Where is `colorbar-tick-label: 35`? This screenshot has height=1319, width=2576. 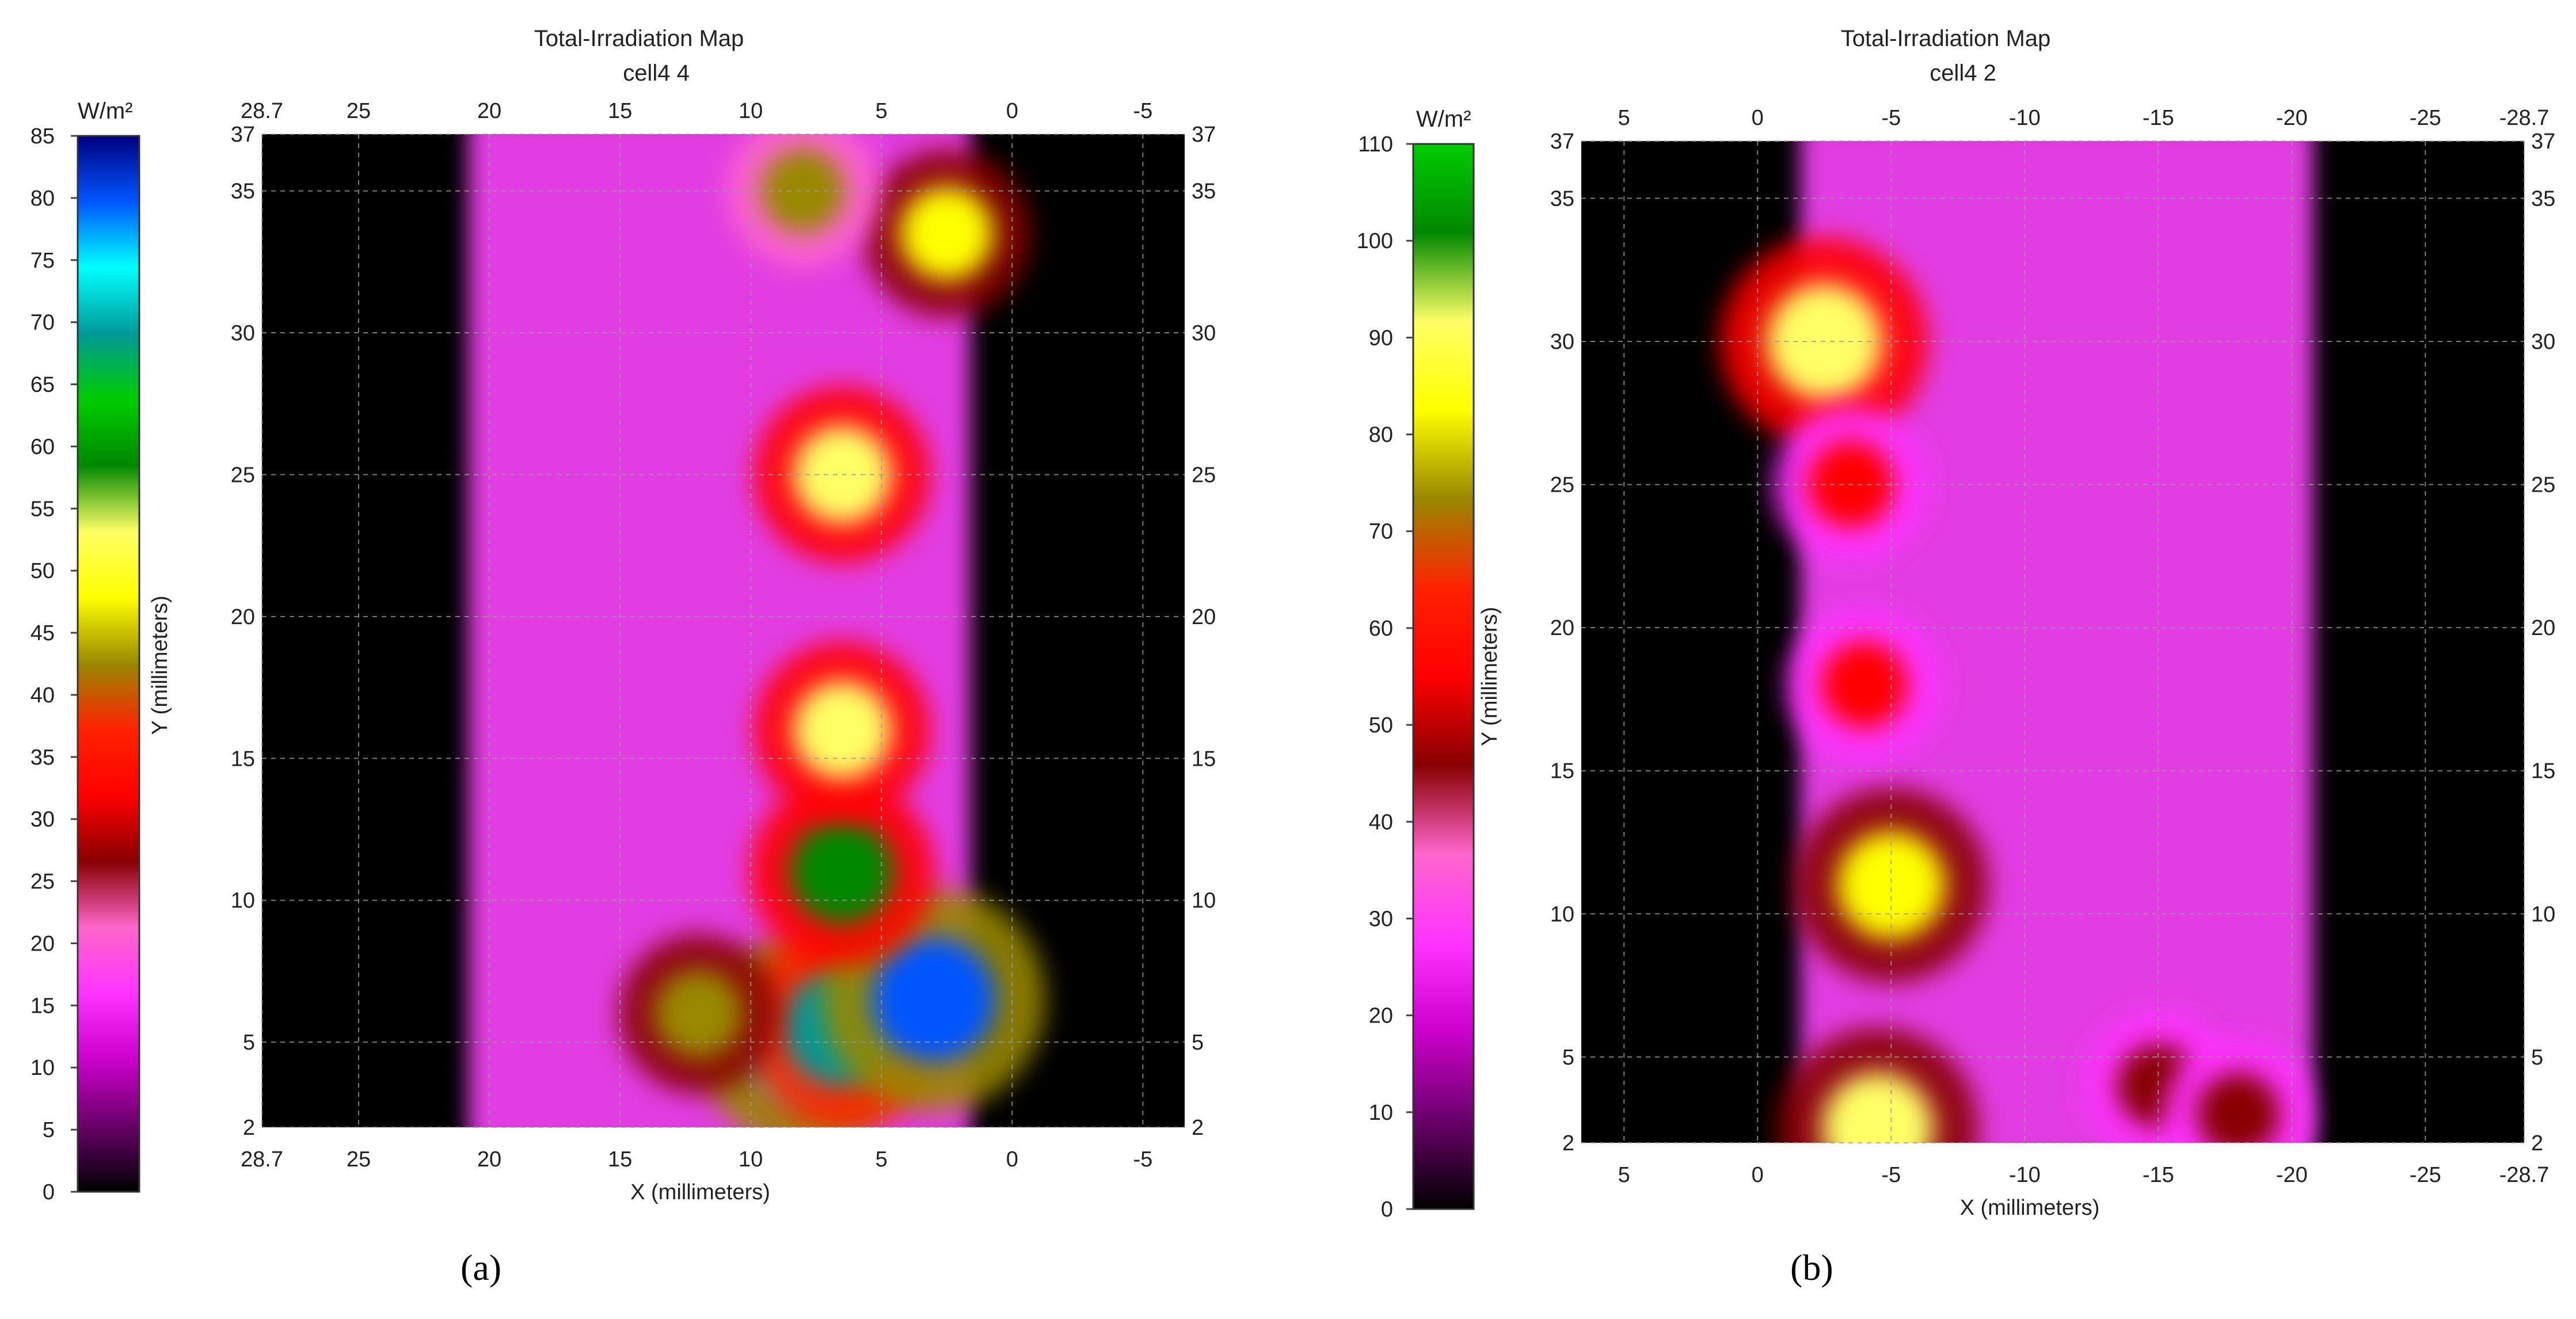
colorbar-tick-label: 35 is located at coordinates (43, 758).